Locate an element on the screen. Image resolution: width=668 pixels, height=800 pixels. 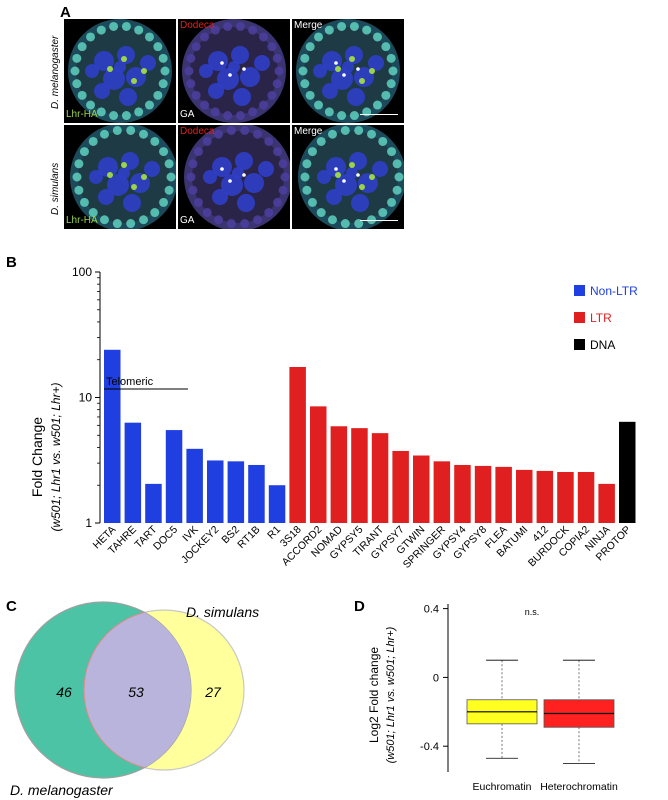
bar-flea is located at coordinates (503, 494).